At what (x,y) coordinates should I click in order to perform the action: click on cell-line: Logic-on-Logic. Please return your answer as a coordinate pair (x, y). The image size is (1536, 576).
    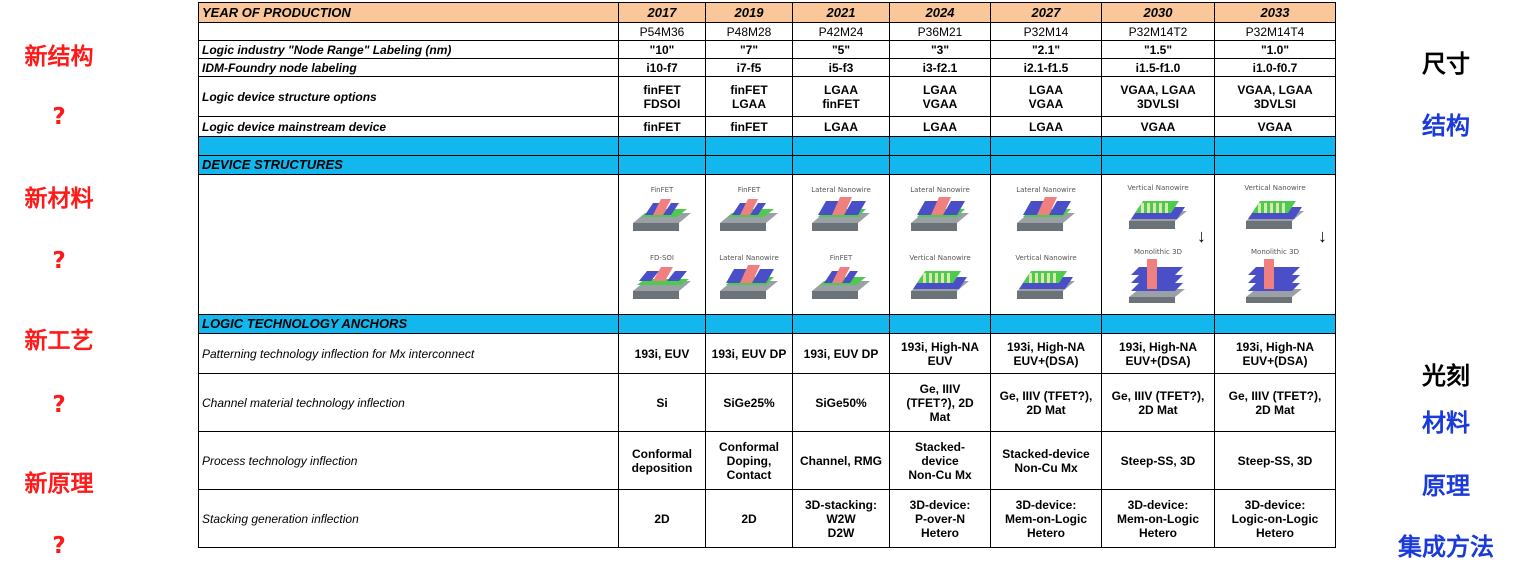
    Looking at the image, I should click on (1275, 518).